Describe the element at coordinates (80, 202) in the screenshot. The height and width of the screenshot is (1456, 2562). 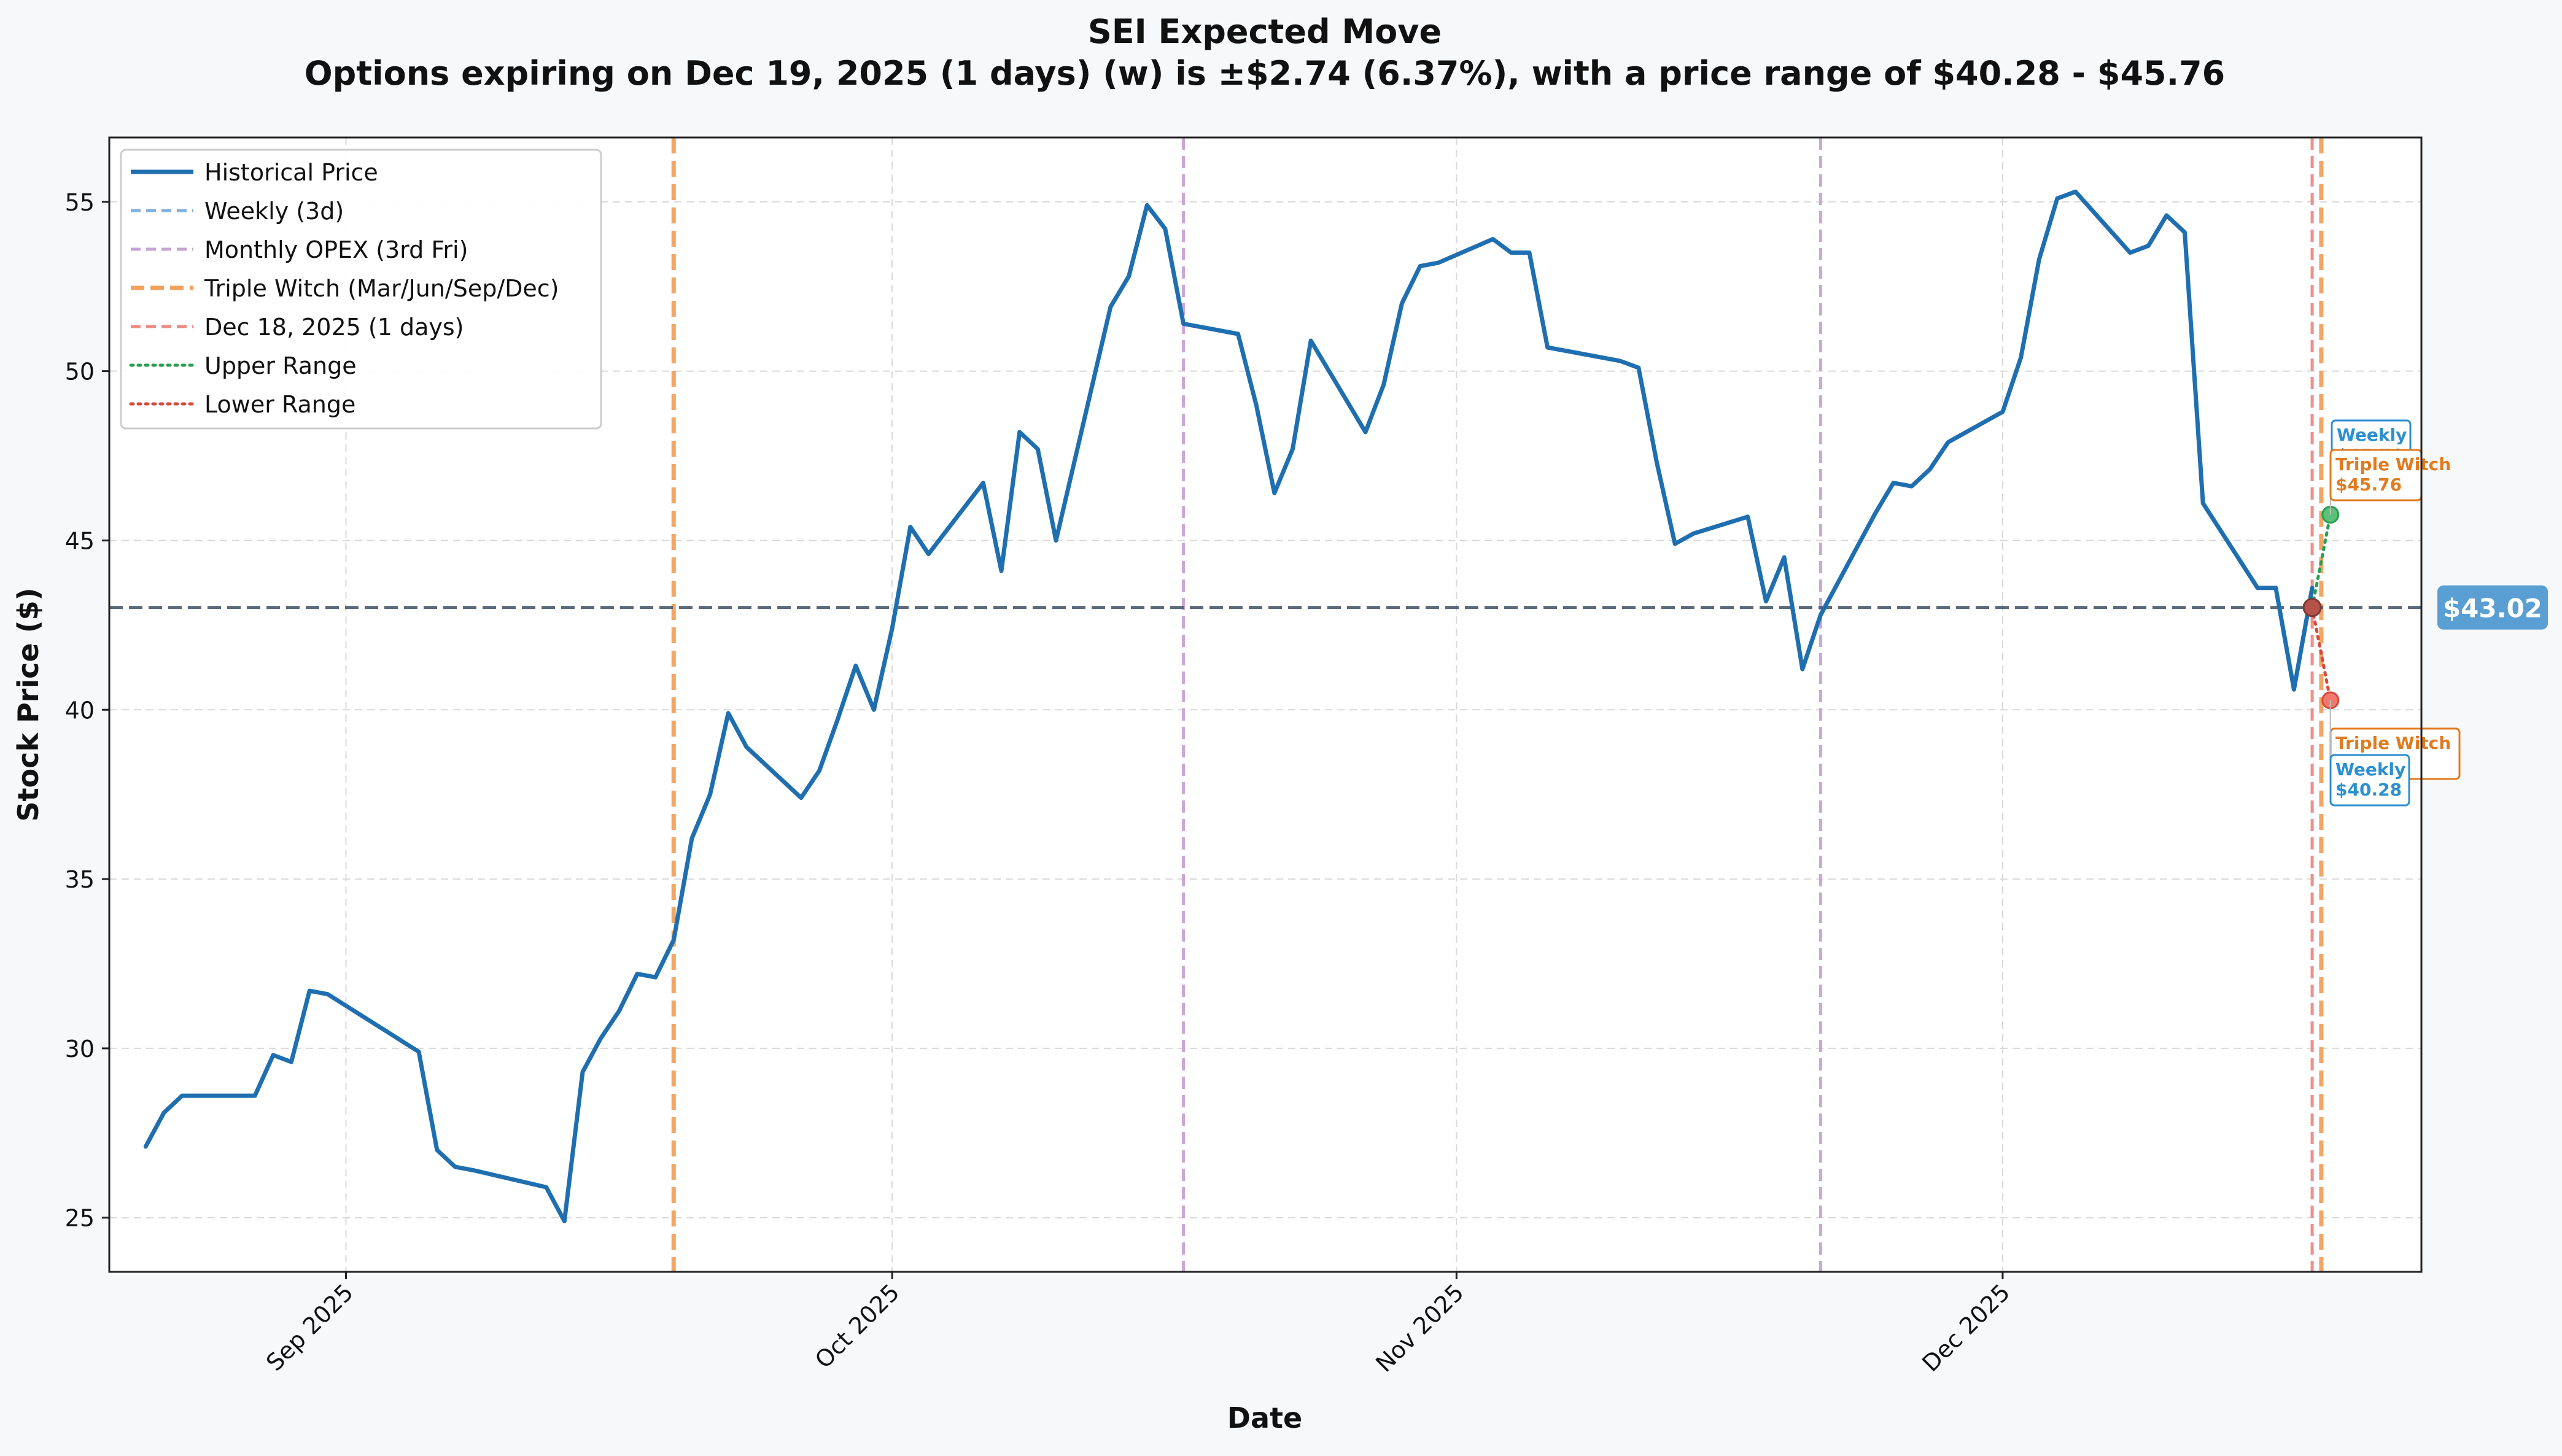
I see `y-tick-label: 55` at that location.